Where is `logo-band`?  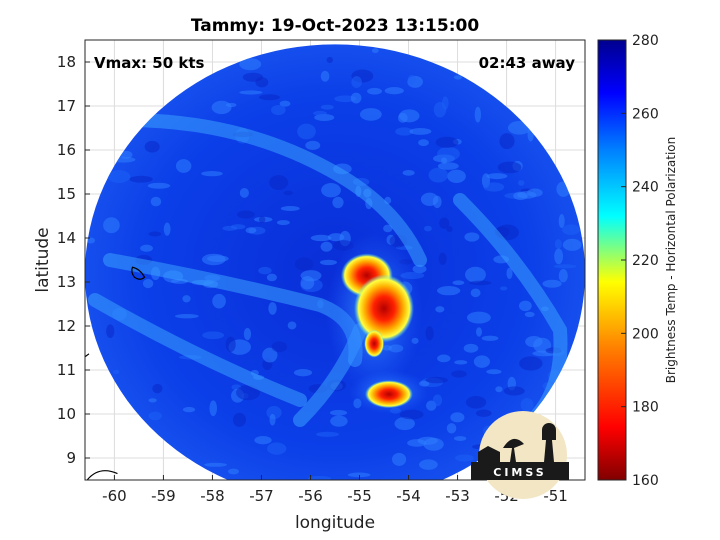 logo-band is located at coordinates (520, 471).